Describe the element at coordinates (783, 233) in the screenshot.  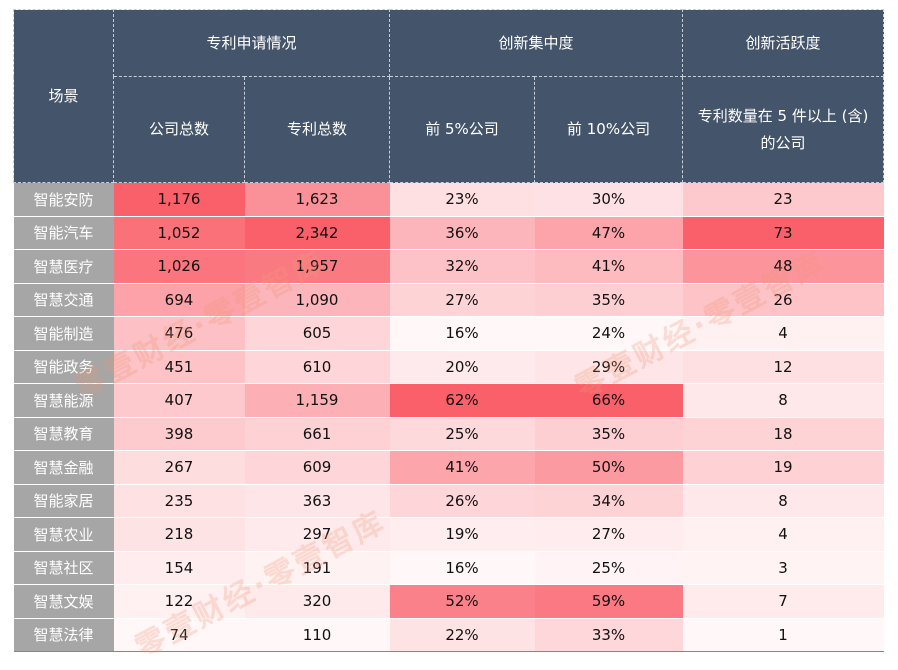
I see `companies-5plus-cell: 73` at that location.